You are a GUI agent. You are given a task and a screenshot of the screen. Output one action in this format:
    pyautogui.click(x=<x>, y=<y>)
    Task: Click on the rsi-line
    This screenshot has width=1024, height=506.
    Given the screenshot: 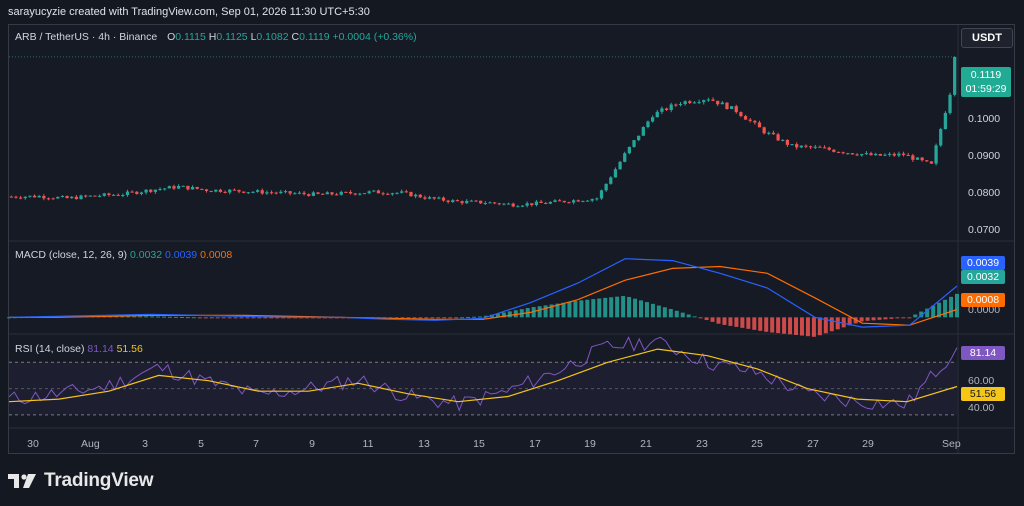 What is the action you would take?
    pyautogui.click(x=483, y=374)
    